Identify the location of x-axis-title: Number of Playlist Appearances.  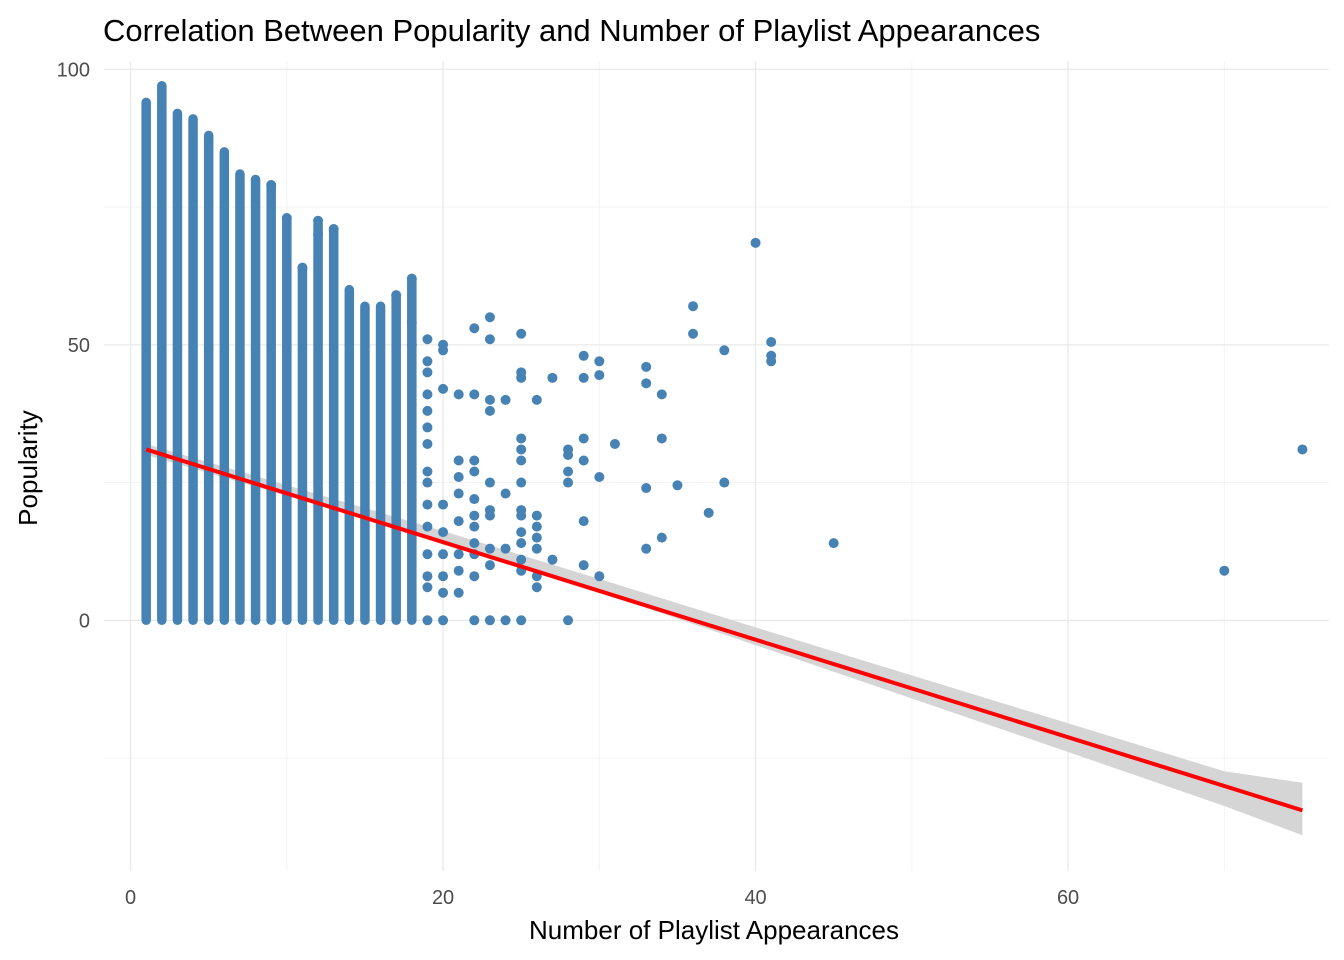
(714, 930).